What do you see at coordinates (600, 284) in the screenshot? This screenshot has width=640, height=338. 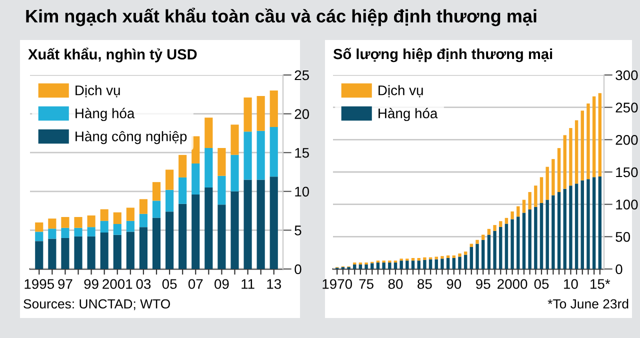 I see `x-tick-label: 15*` at bounding box center [600, 284].